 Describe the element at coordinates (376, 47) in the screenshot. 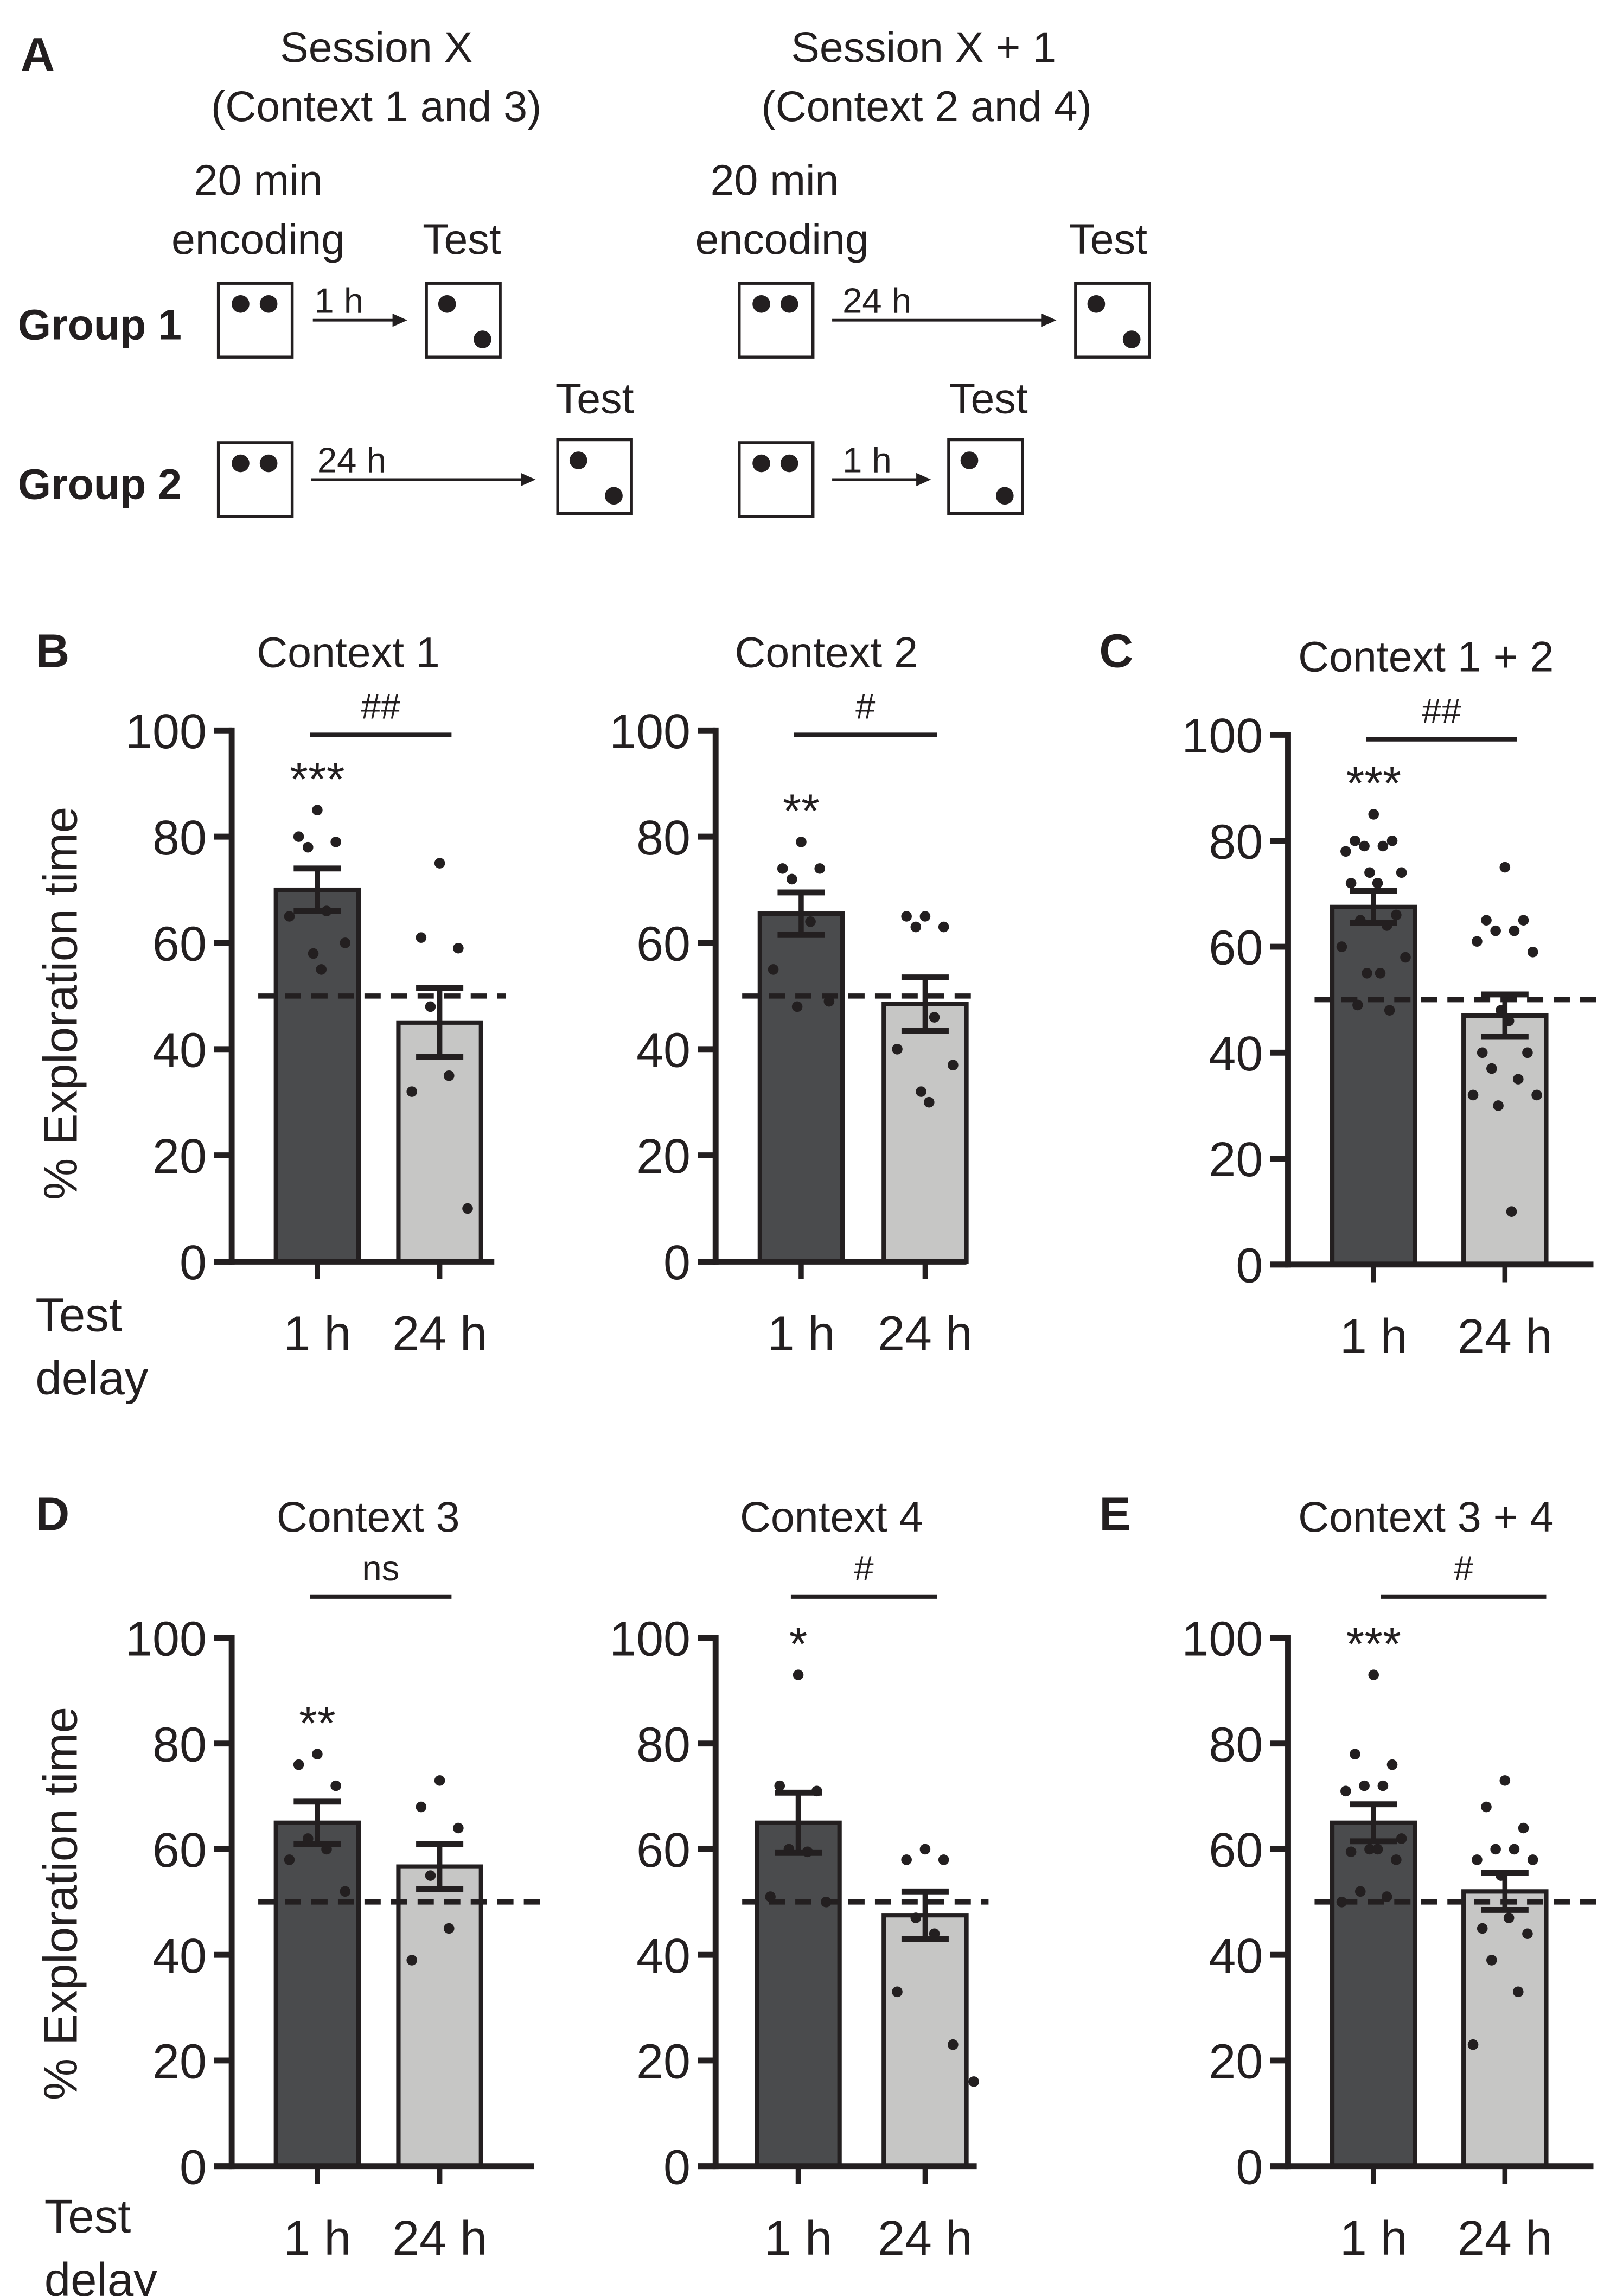

I see `session-x-title: Session X` at that location.